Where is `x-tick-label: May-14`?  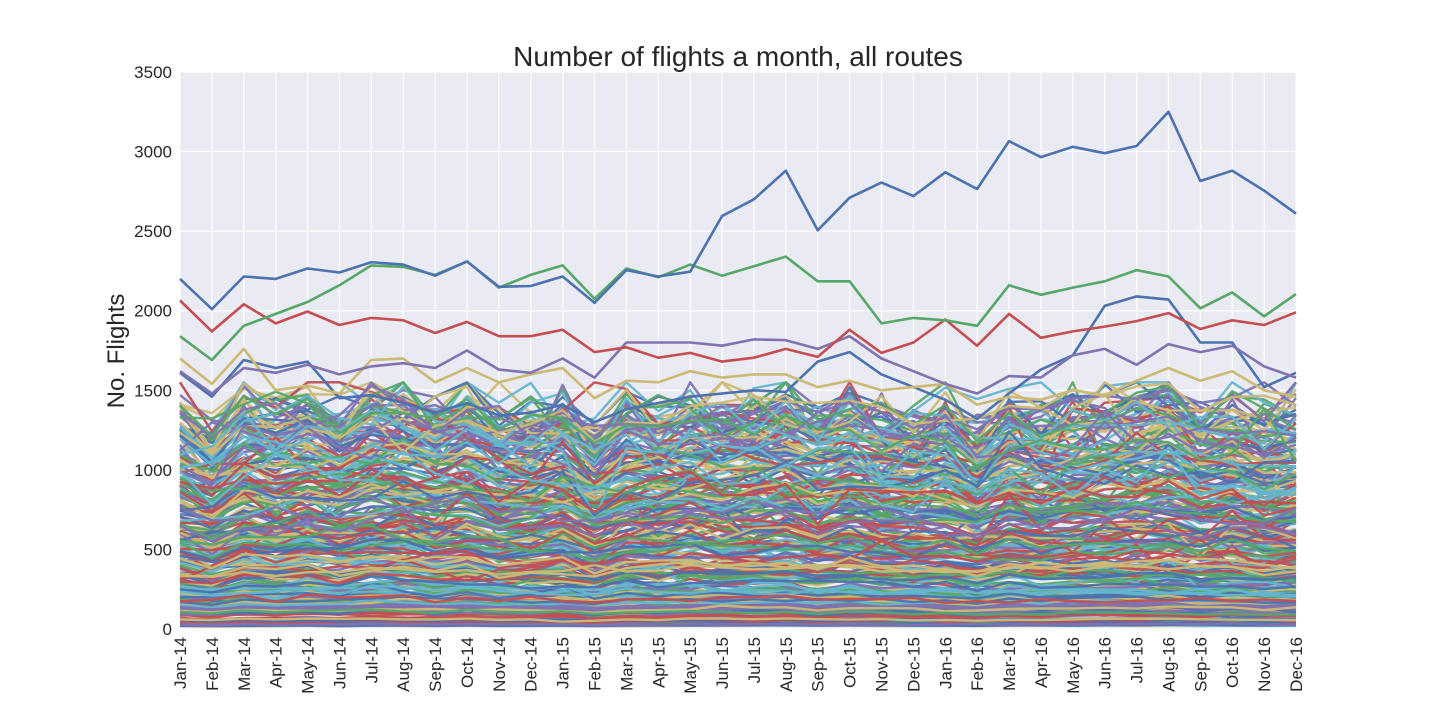
x-tick-label: May-14 is located at coordinates (308, 665).